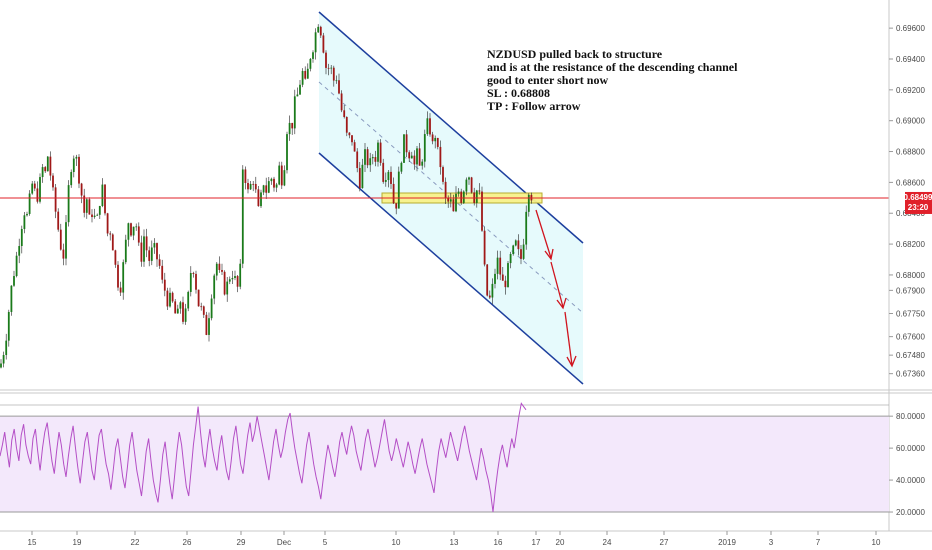  I want to click on arrow-2-head, so click(561, 303).